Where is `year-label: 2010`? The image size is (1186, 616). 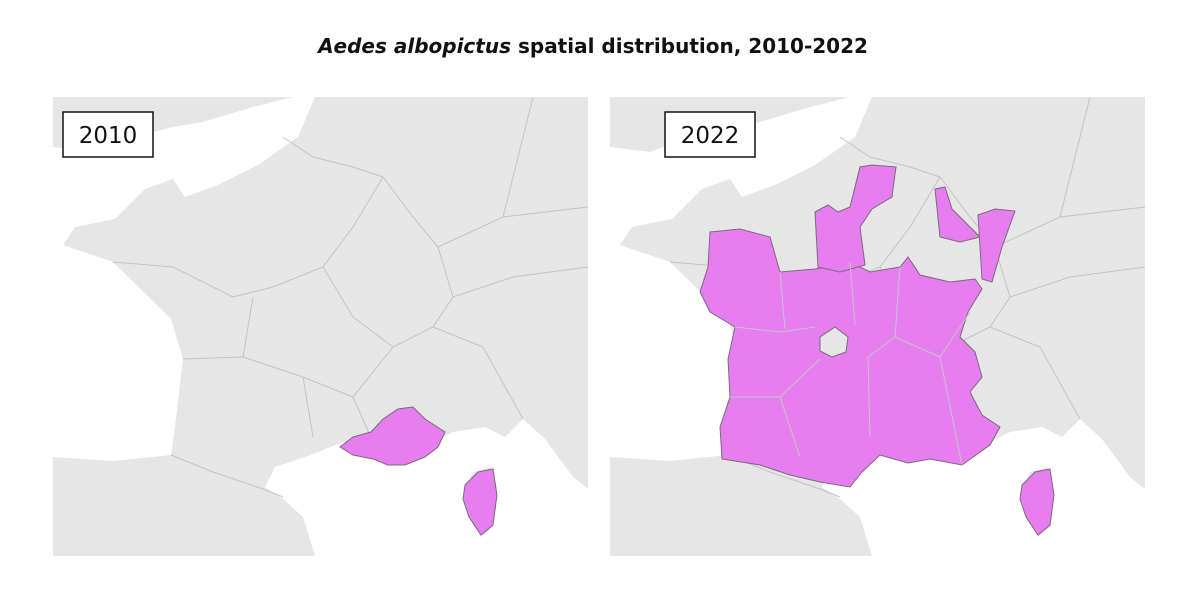 year-label: 2010 is located at coordinates (108, 136).